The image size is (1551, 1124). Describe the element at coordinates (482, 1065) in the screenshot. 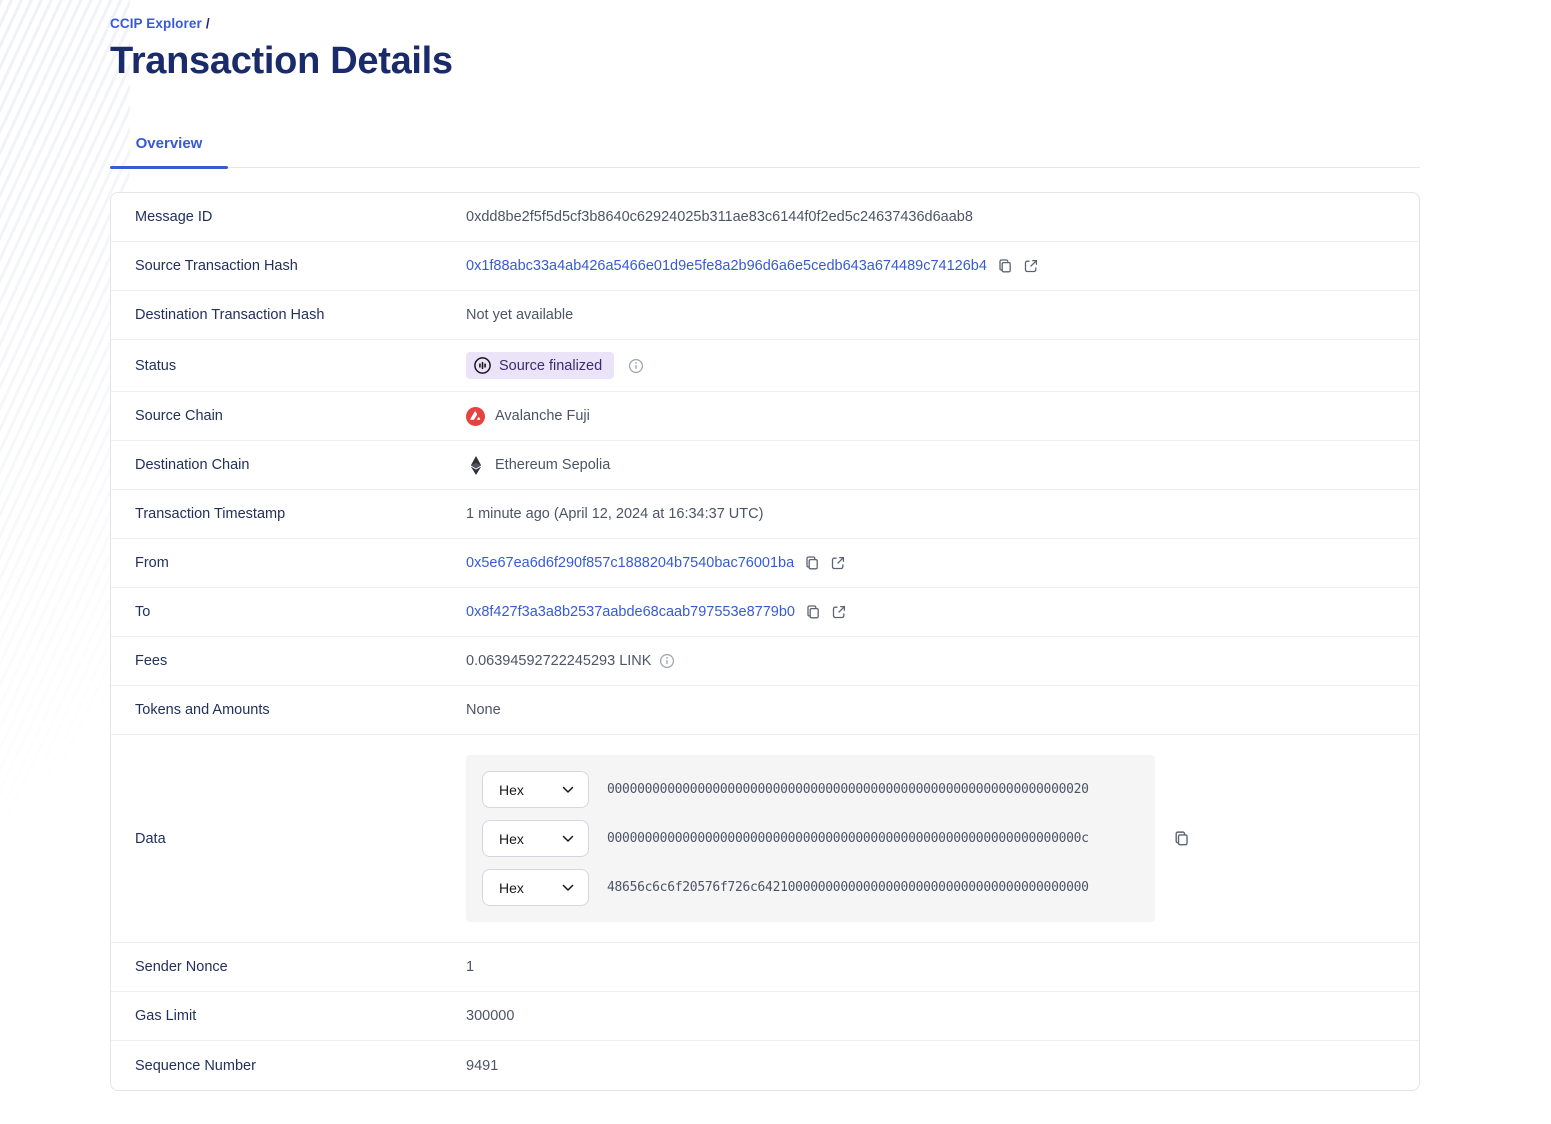

I see `sequence-number-value: 9491` at that location.